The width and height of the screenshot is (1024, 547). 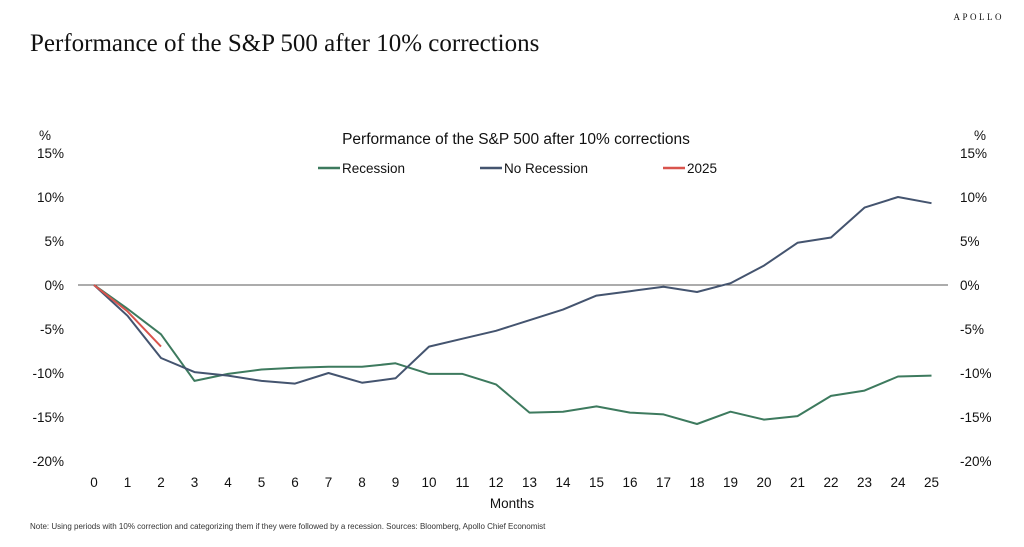 What do you see at coordinates (763, 482) in the screenshot?
I see `x-tick-label: 20` at bounding box center [763, 482].